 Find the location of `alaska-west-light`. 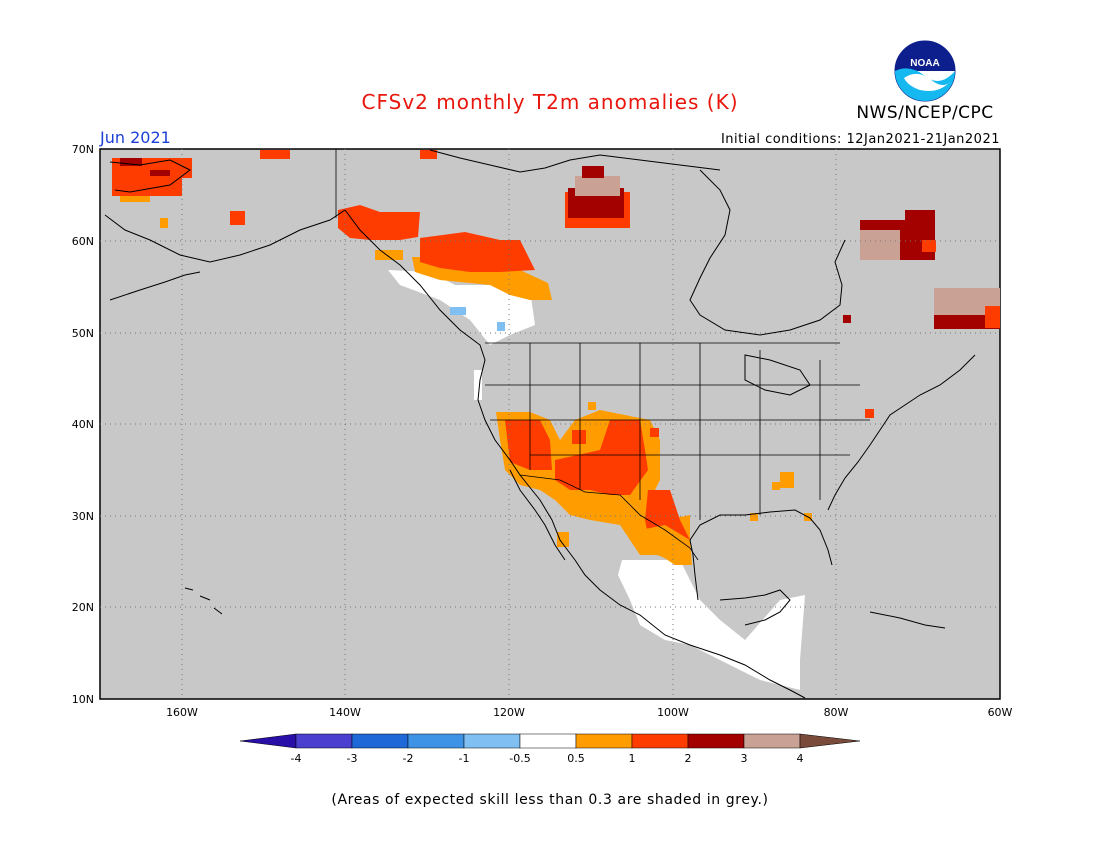

alaska-west-light is located at coordinates (135, 199).